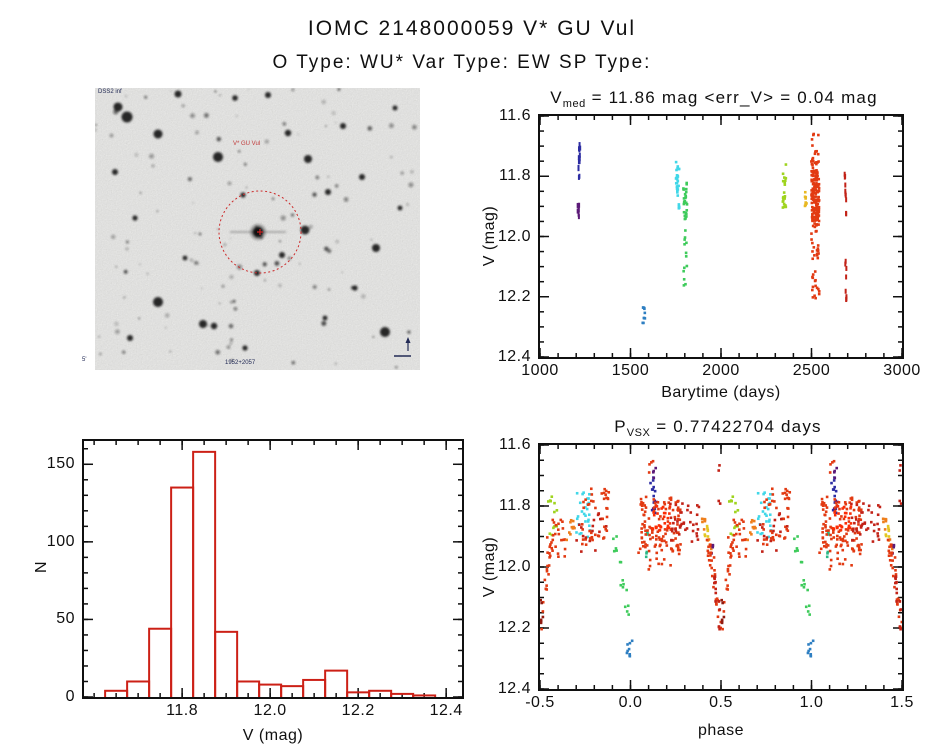  What do you see at coordinates (721, 392) in the screenshot?
I see `barytime-xaxis-label: Barytime (days)` at bounding box center [721, 392].